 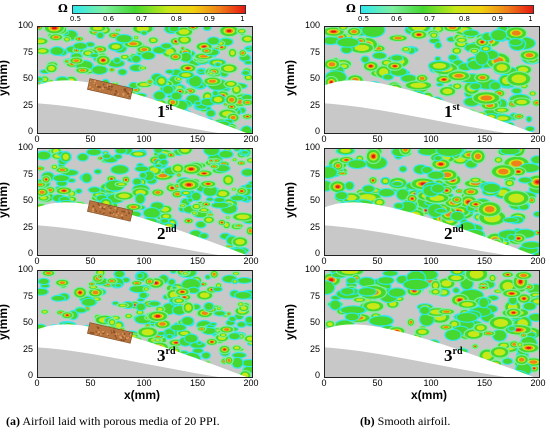 What do you see at coordinates (497, 19) in the screenshot?
I see `colorbar-tick: 0.9` at bounding box center [497, 19].